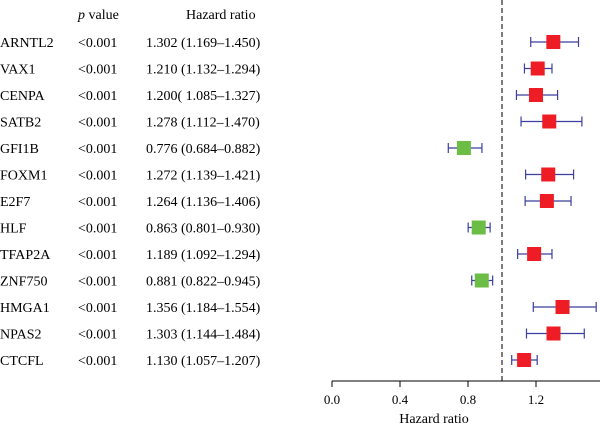 Image resolution: width=600 pixels, height=428 pixels. Describe the element at coordinates (130, 176) in the screenshot. I see `table-row: FOXM1 <0.001 1.272 (1.139–1.421)` at that location.